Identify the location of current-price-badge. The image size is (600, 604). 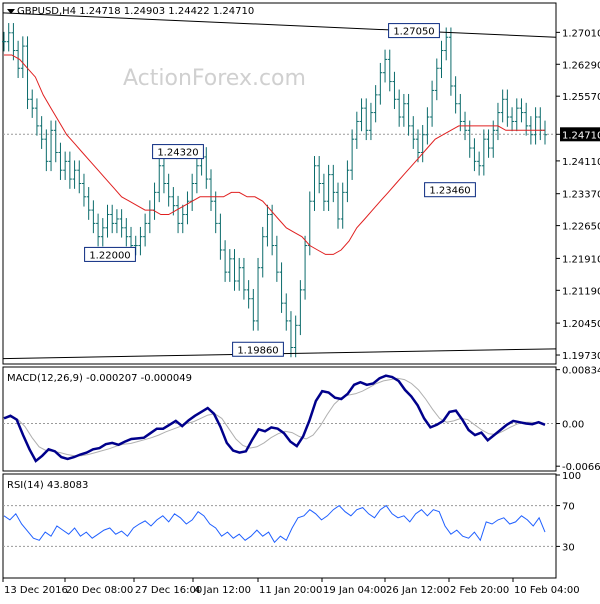
(580, 134).